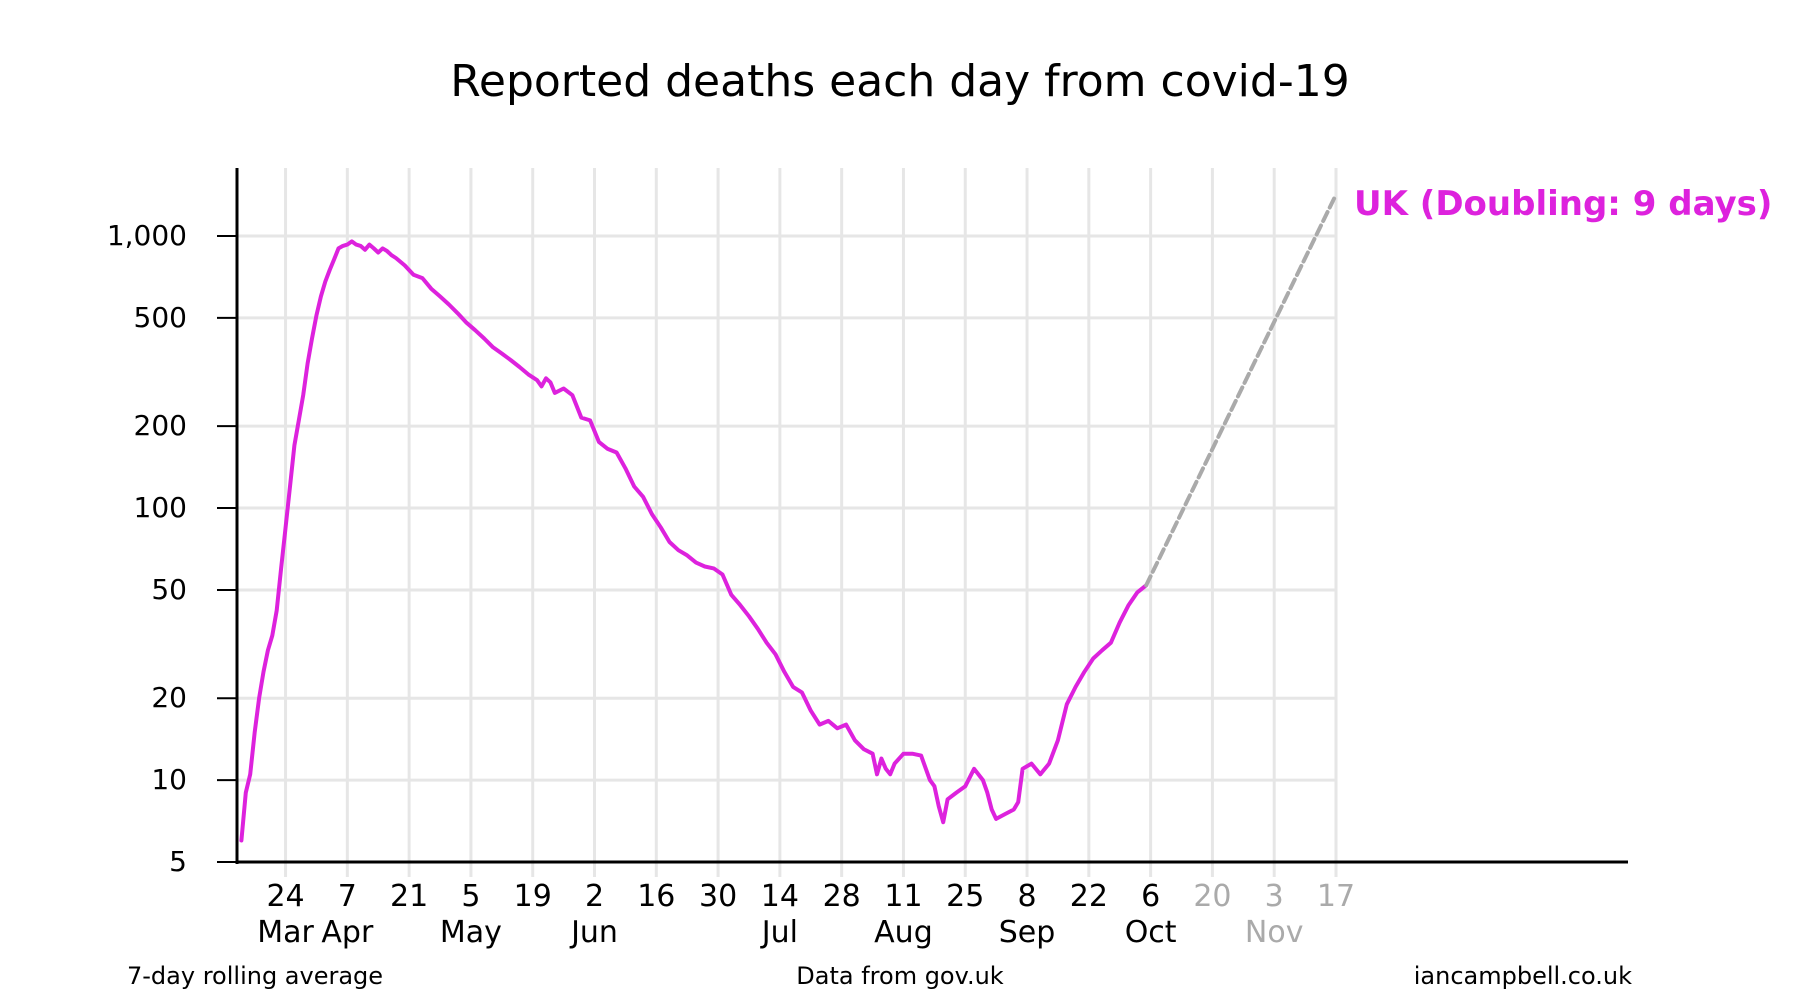 The height and width of the screenshot is (1008, 1800). Describe the element at coordinates (255, 976) in the screenshot. I see `footer-note: 7-day rolling average` at that location.